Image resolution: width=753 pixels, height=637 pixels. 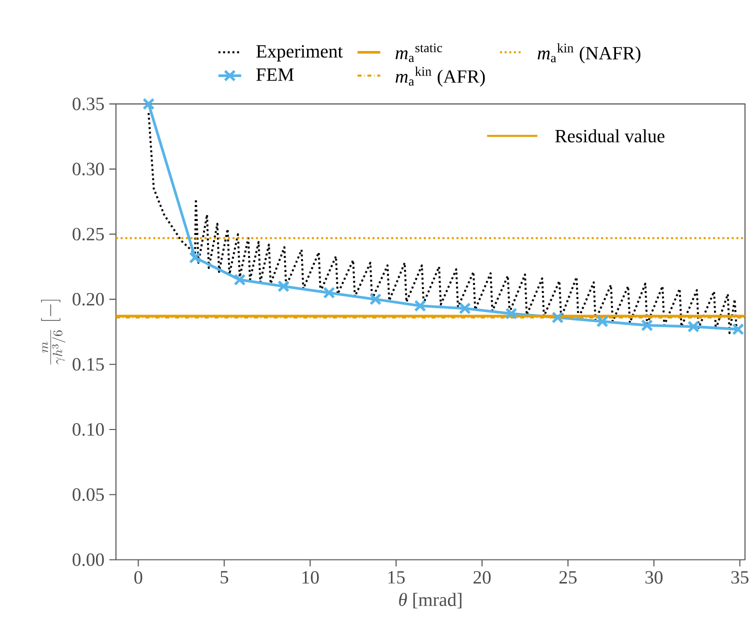 What do you see at coordinates (88, 104) in the screenshot?
I see `y-tick-label: 0.35` at bounding box center [88, 104].